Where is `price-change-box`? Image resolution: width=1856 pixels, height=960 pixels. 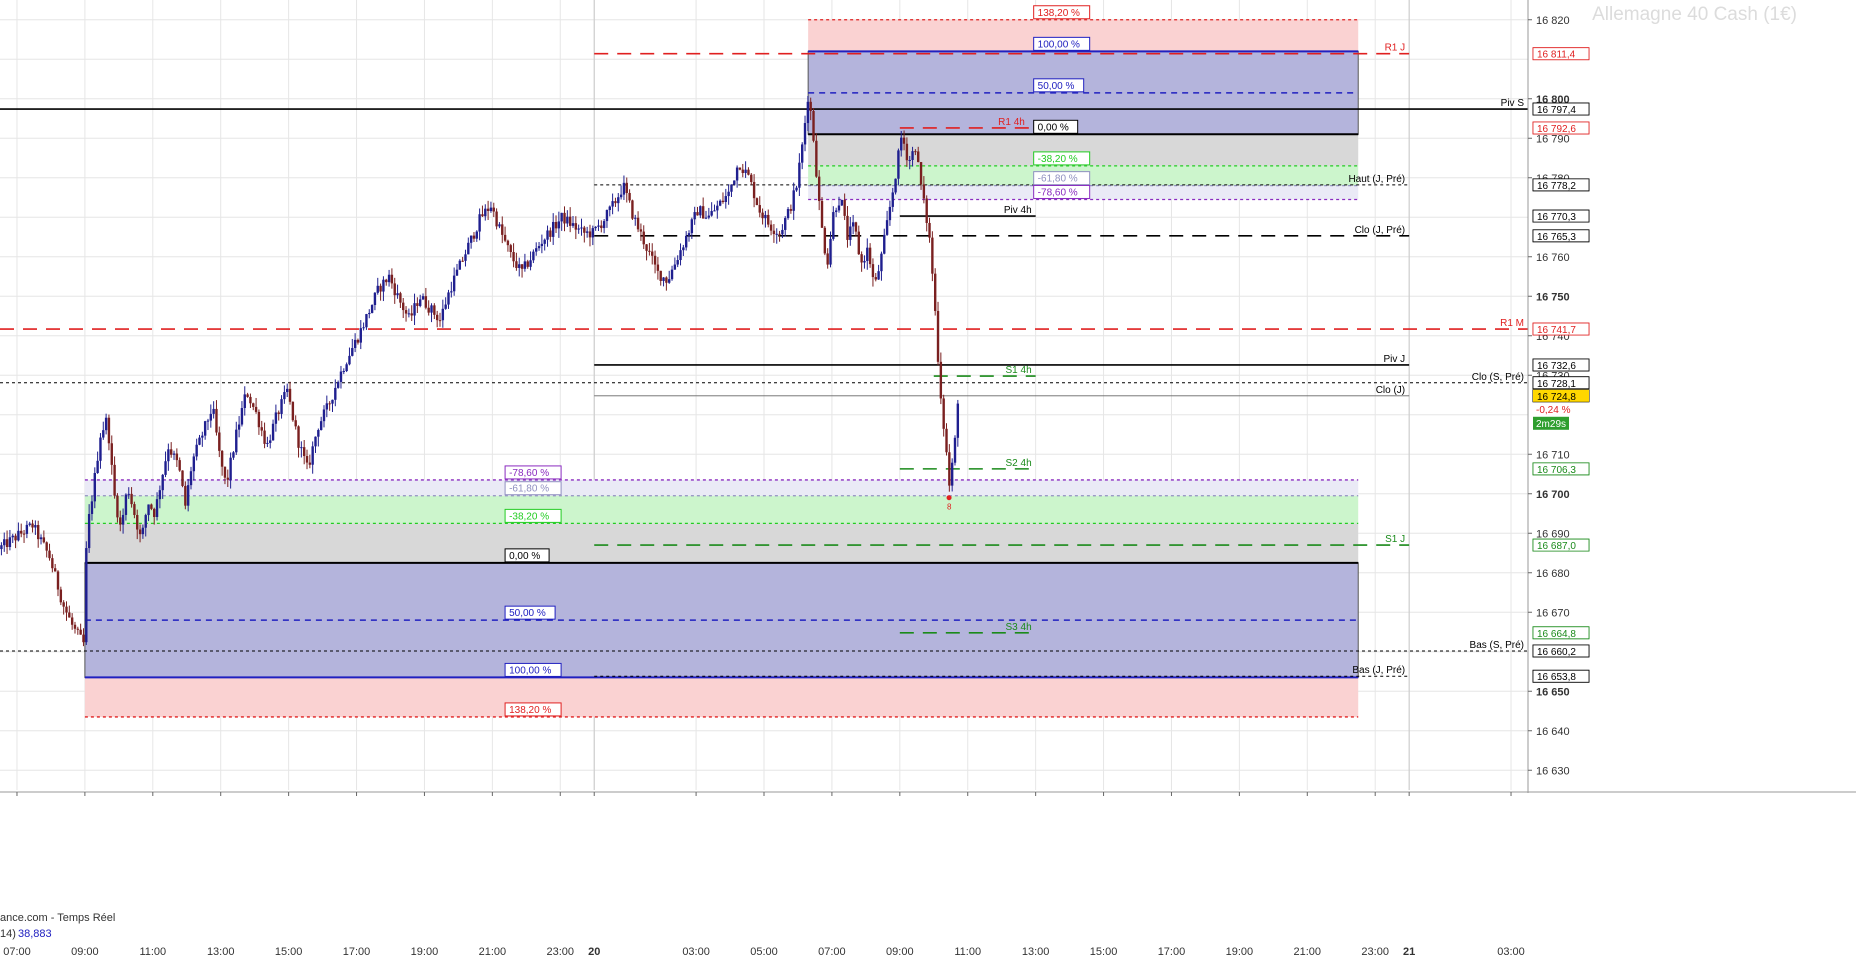 price-change-box is located at coordinates (1555, 408).